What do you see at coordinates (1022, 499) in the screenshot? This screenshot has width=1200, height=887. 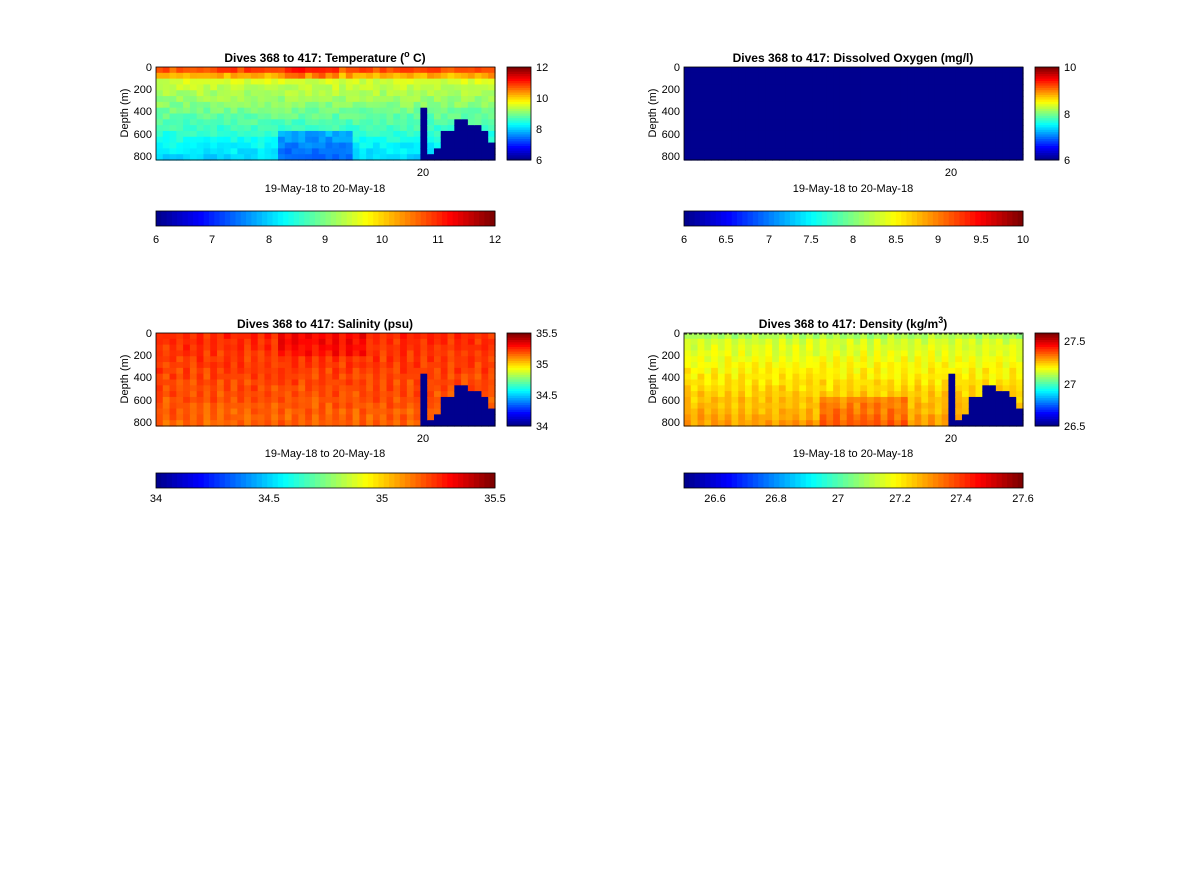 I see `colorbar-tick-label: 27.6` at bounding box center [1022, 499].